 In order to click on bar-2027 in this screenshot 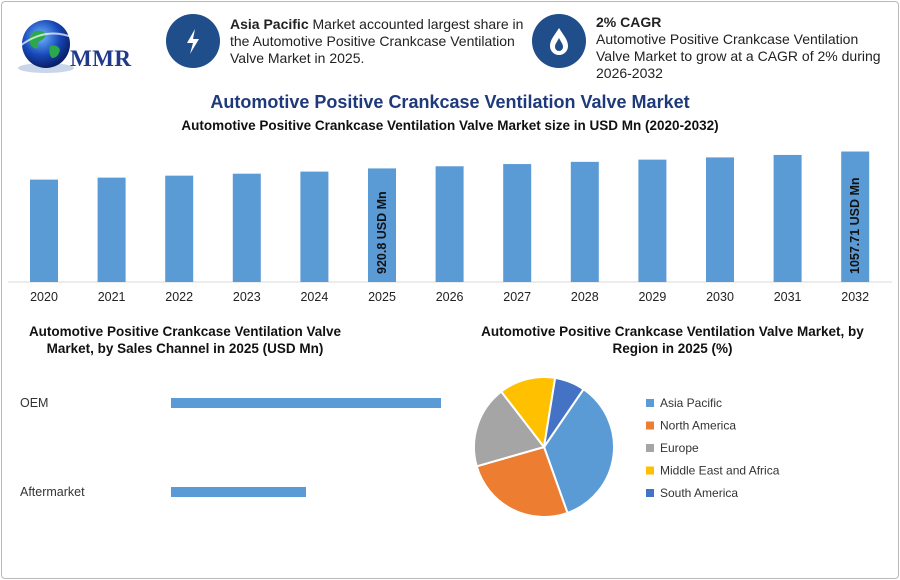, I will do `click(517, 223)`.